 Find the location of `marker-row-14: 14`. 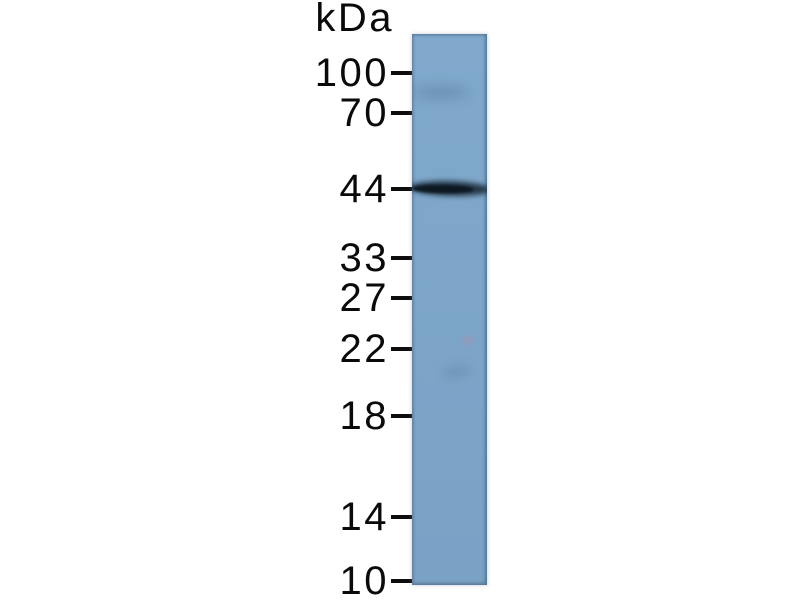

marker-row-14: 14 is located at coordinates (207, 517).